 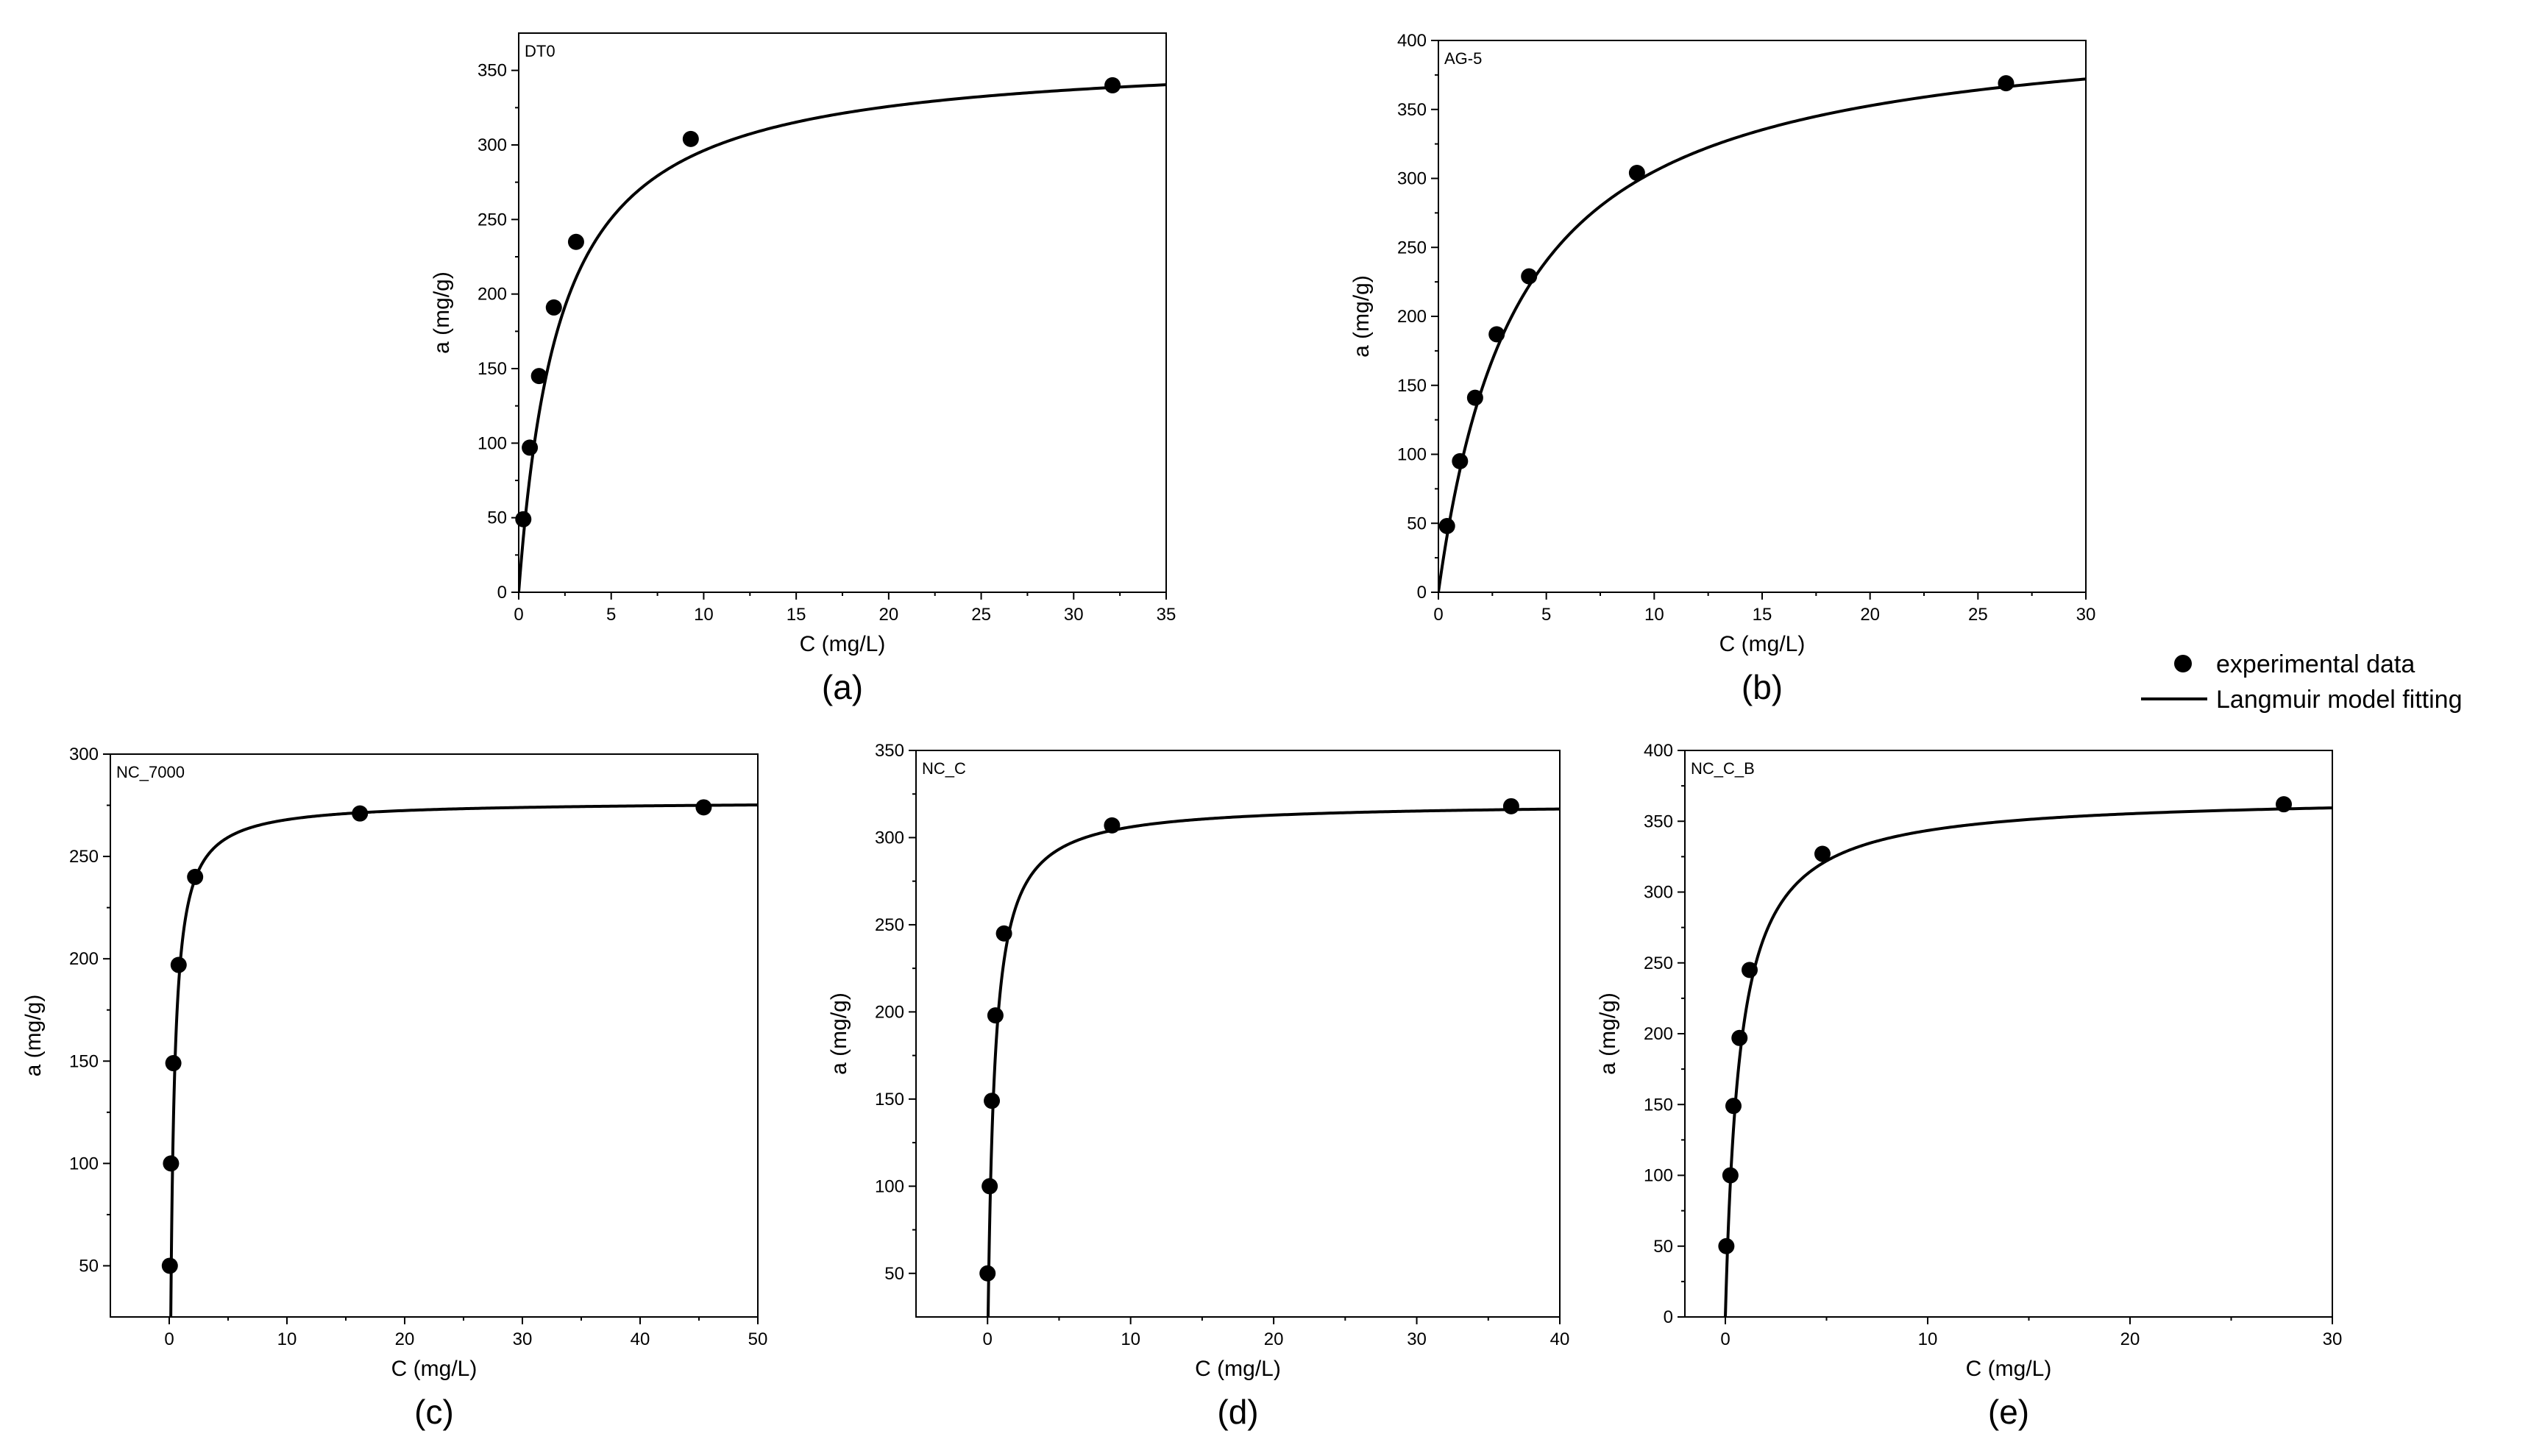 What do you see at coordinates (1166, 615) in the screenshot?
I see `x-tick-label: 35` at bounding box center [1166, 615].